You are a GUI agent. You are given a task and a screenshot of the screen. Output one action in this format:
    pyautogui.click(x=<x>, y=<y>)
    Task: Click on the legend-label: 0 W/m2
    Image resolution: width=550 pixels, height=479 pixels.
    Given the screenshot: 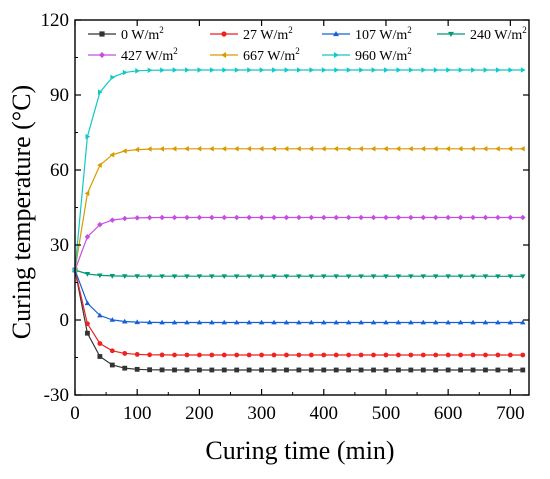 What is the action you would take?
    pyautogui.click(x=142, y=34)
    